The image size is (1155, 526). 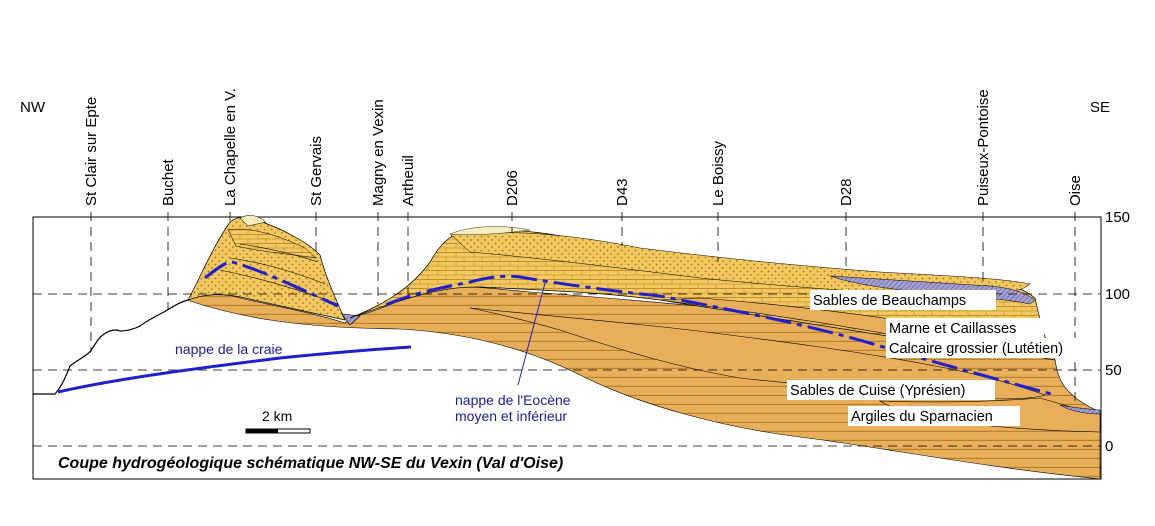 What do you see at coordinates (512, 188) in the screenshot?
I see `locality-d206: D206` at bounding box center [512, 188].